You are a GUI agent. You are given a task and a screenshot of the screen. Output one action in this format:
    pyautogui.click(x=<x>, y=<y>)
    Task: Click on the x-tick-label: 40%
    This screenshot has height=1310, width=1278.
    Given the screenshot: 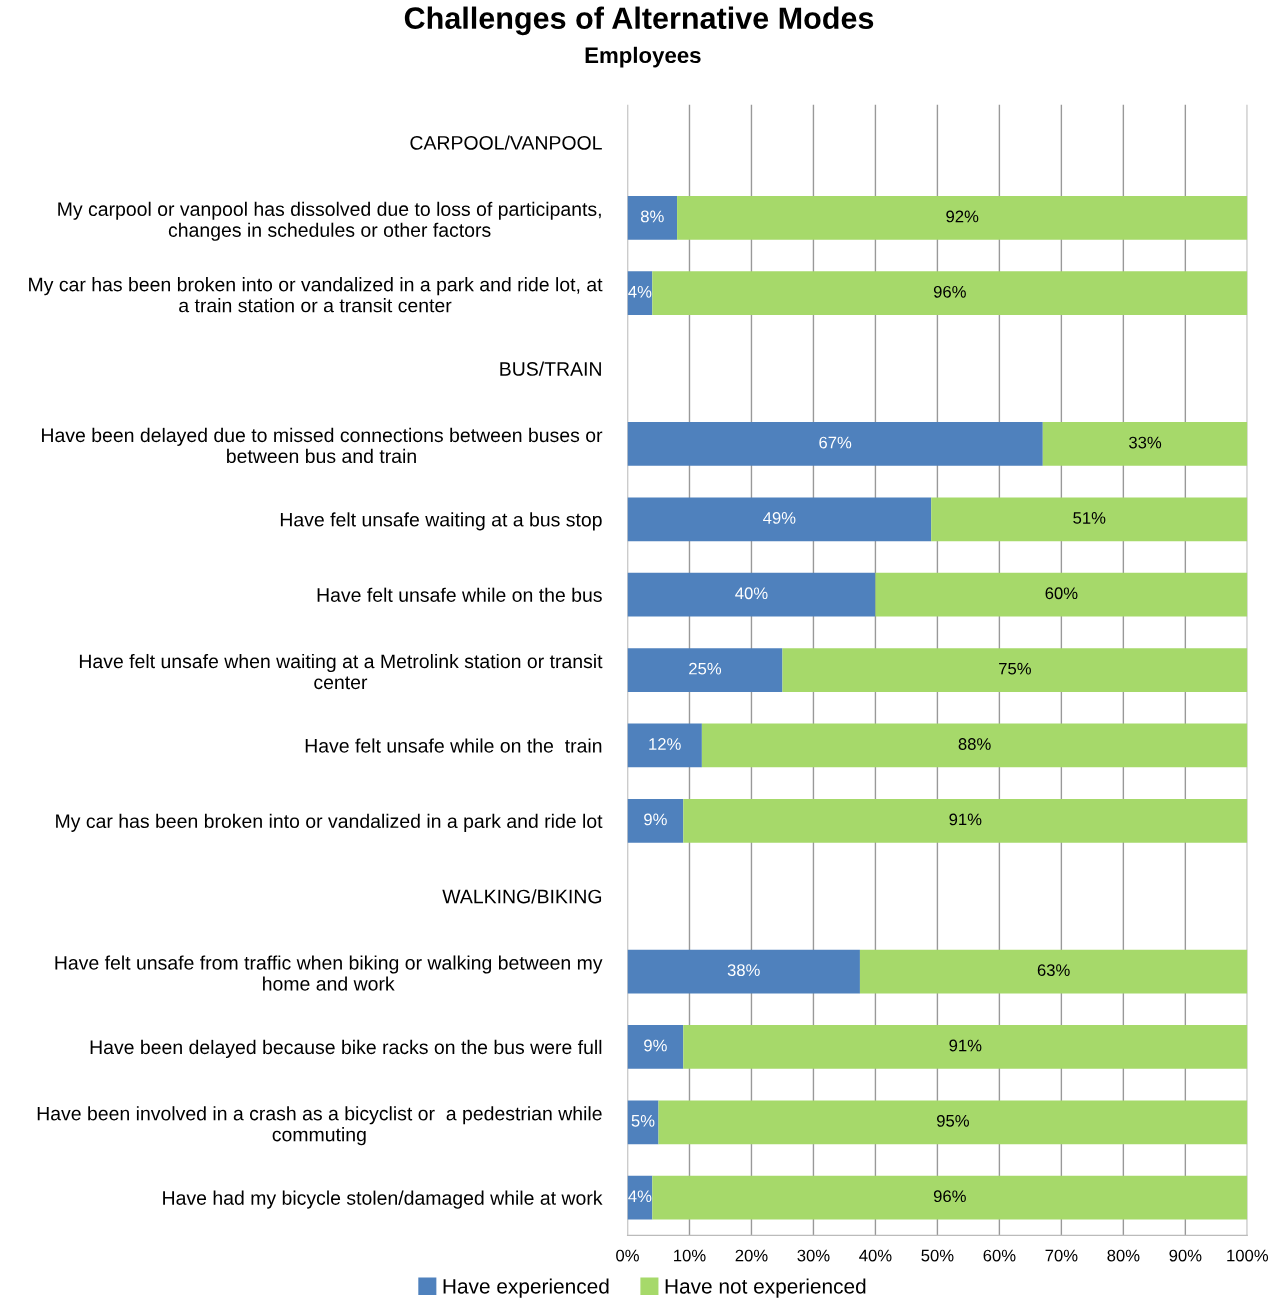 What is the action you would take?
    pyautogui.click(x=875, y=1255)
    